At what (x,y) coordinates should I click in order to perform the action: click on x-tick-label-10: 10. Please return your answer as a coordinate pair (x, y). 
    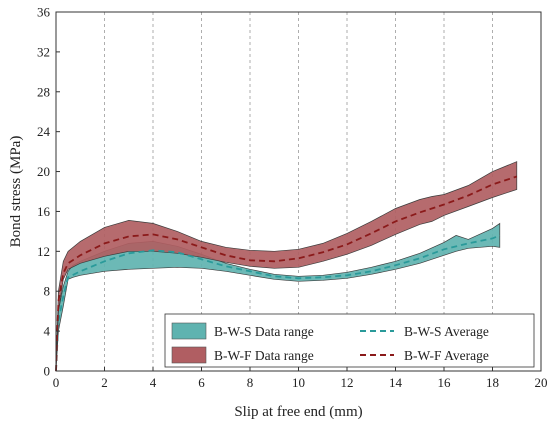
    Looking at the image, I should click on (298, 382).